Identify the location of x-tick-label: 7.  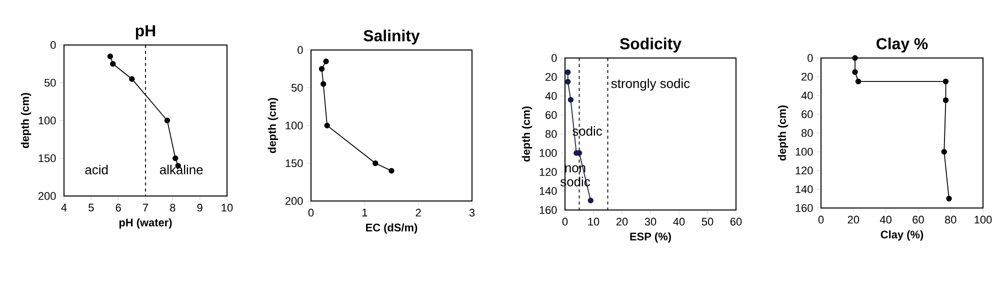
(145, 208).